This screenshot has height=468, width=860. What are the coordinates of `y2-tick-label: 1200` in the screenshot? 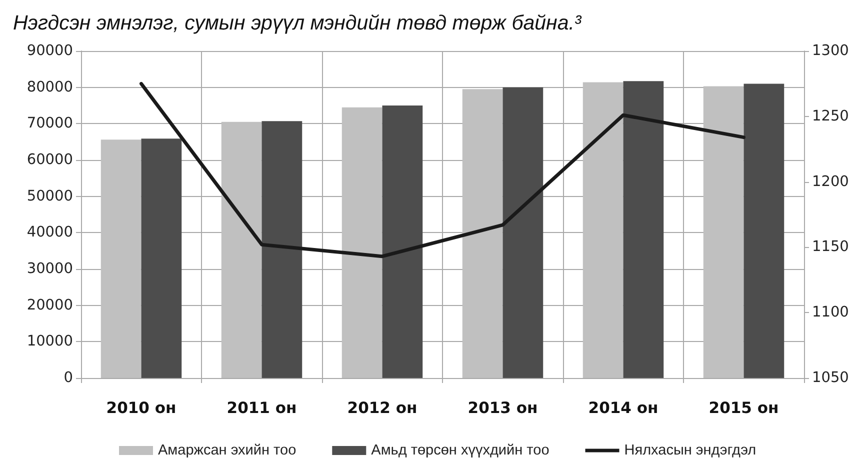 It's located at (830, 182).